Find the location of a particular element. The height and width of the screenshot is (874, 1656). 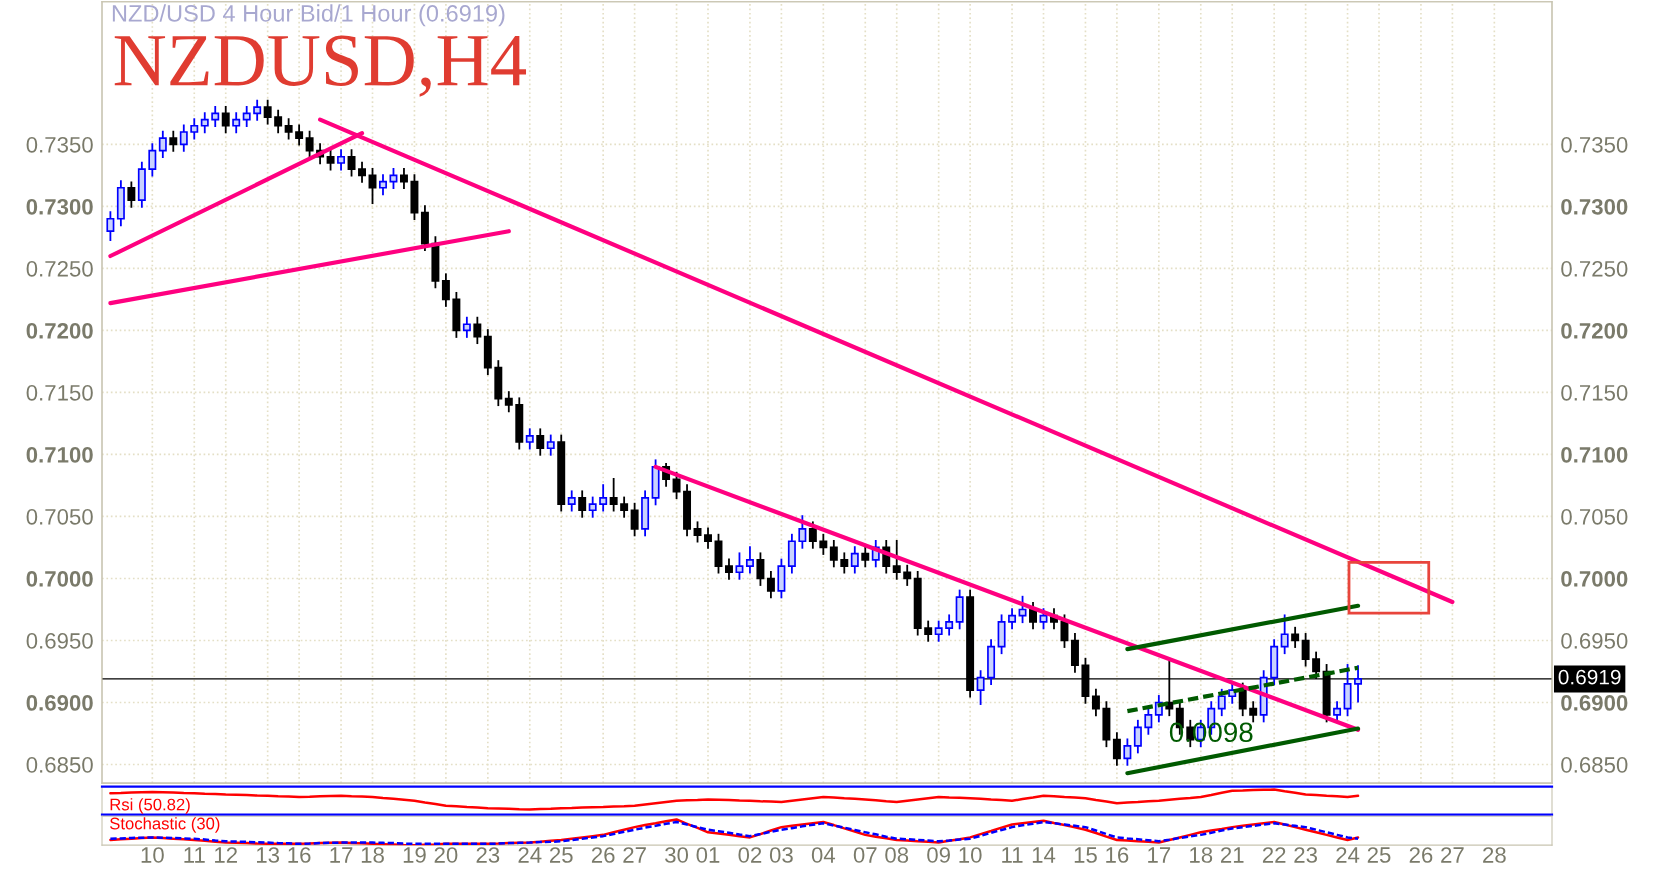

y-tick-label: 0.6900 is located at coordinates (59, 703).